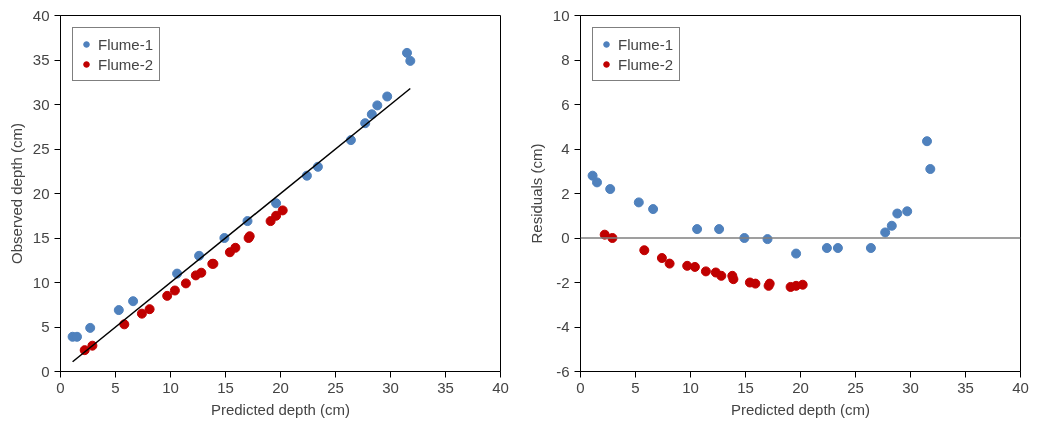 The image size is (1053, 430). I want to click on y-tick-label: 35, so click(41, 59).